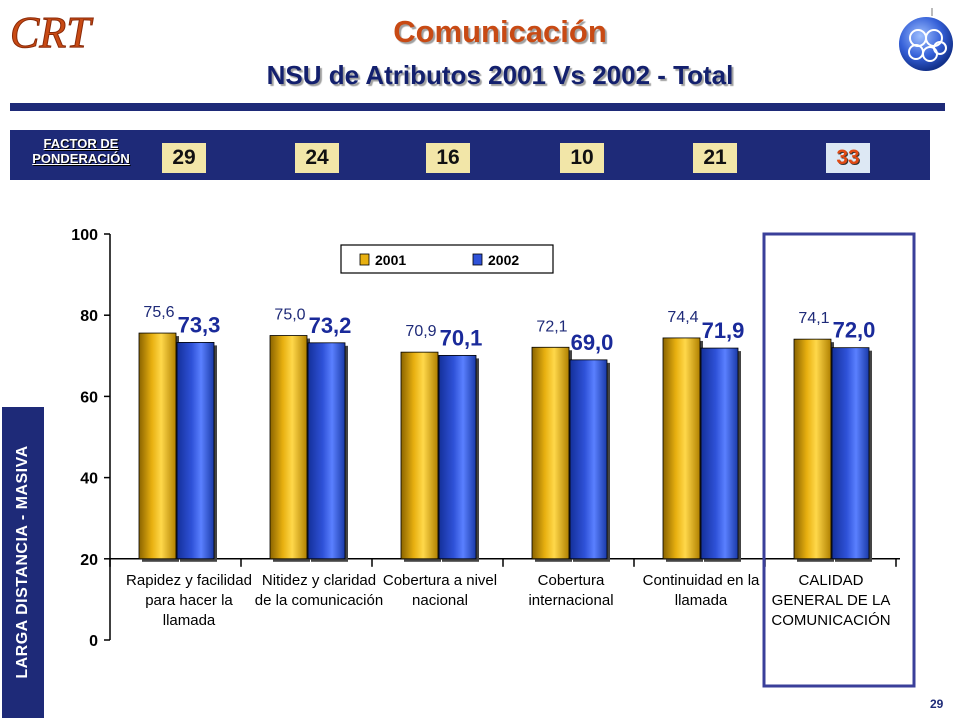  What do you see at coordinates (551, 326) in the screenshot?
I see `data-label-2001: 72,1` at bounding box center [551, 326].